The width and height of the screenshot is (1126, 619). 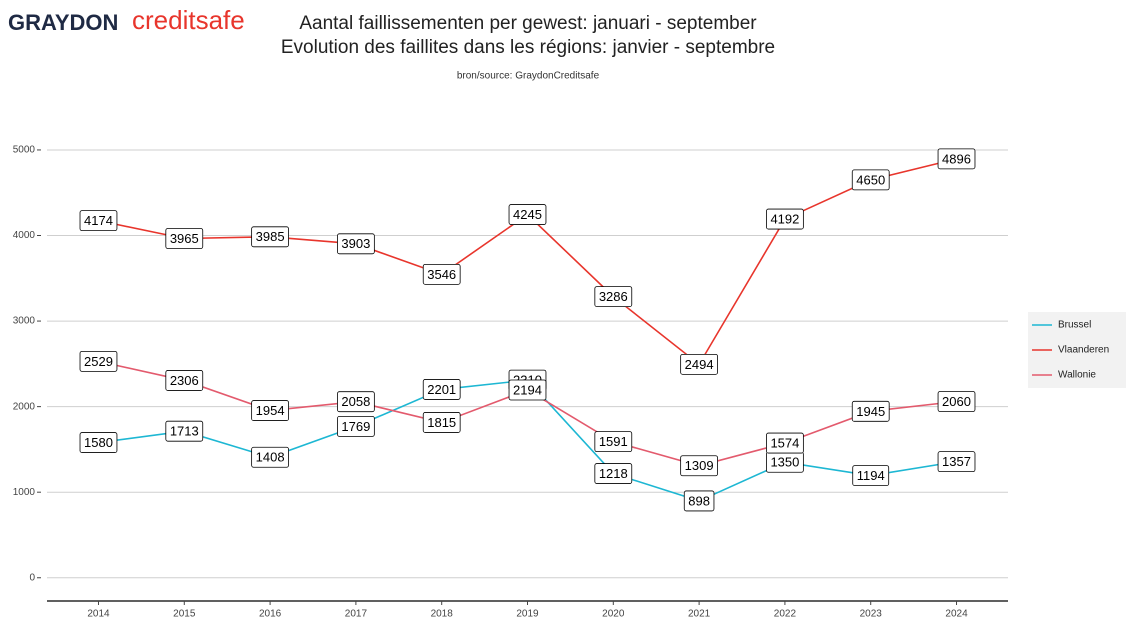 What do you see at coordinates (528, 76) in the screenshot?
I see `chart-caption: bron/source: GraydonCreditsafe` at bounding box center [528, 76].